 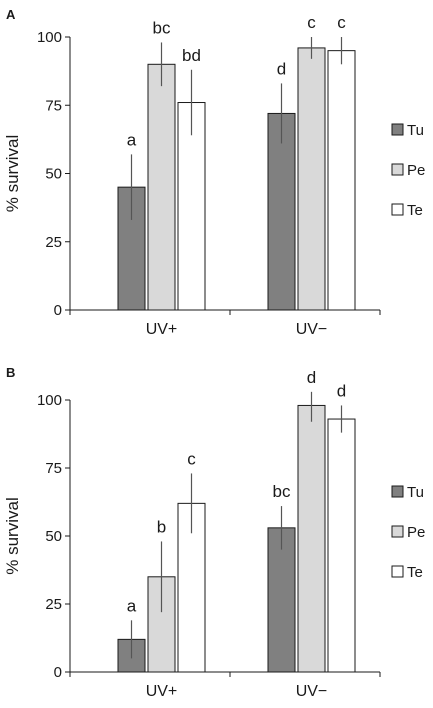 I want to click on sig-label-tu-1: bc, so click(x=282, y=491).